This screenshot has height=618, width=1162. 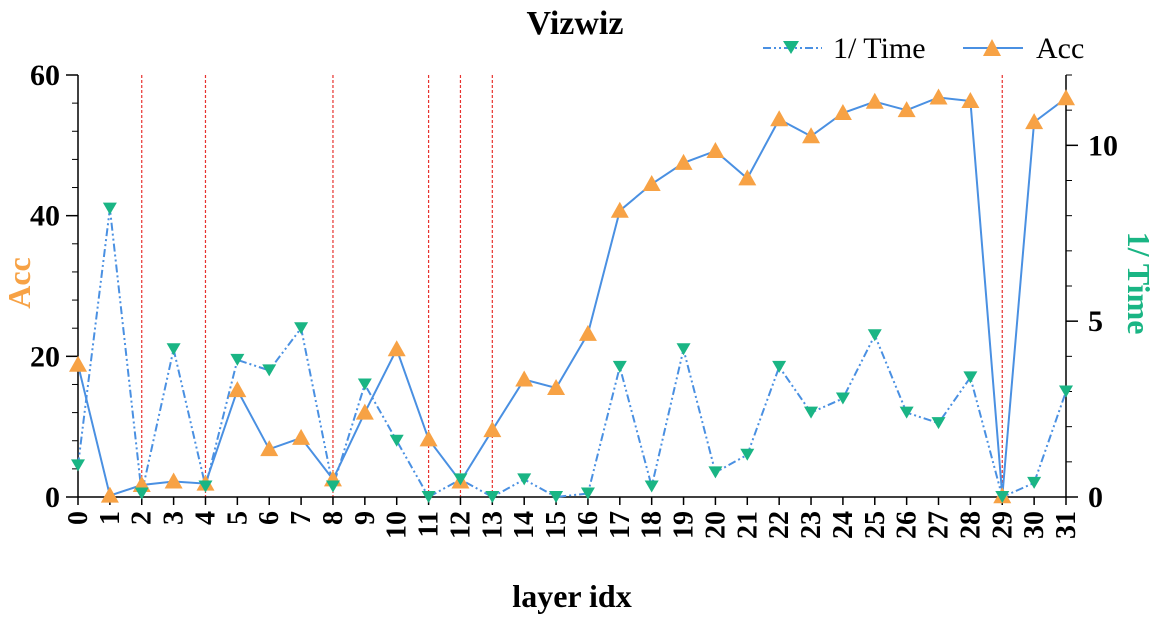 What do you see at coordinates (45, 75) in the screenshot?
I see `left-tick-label: 60` at bounding box center [45, 75].